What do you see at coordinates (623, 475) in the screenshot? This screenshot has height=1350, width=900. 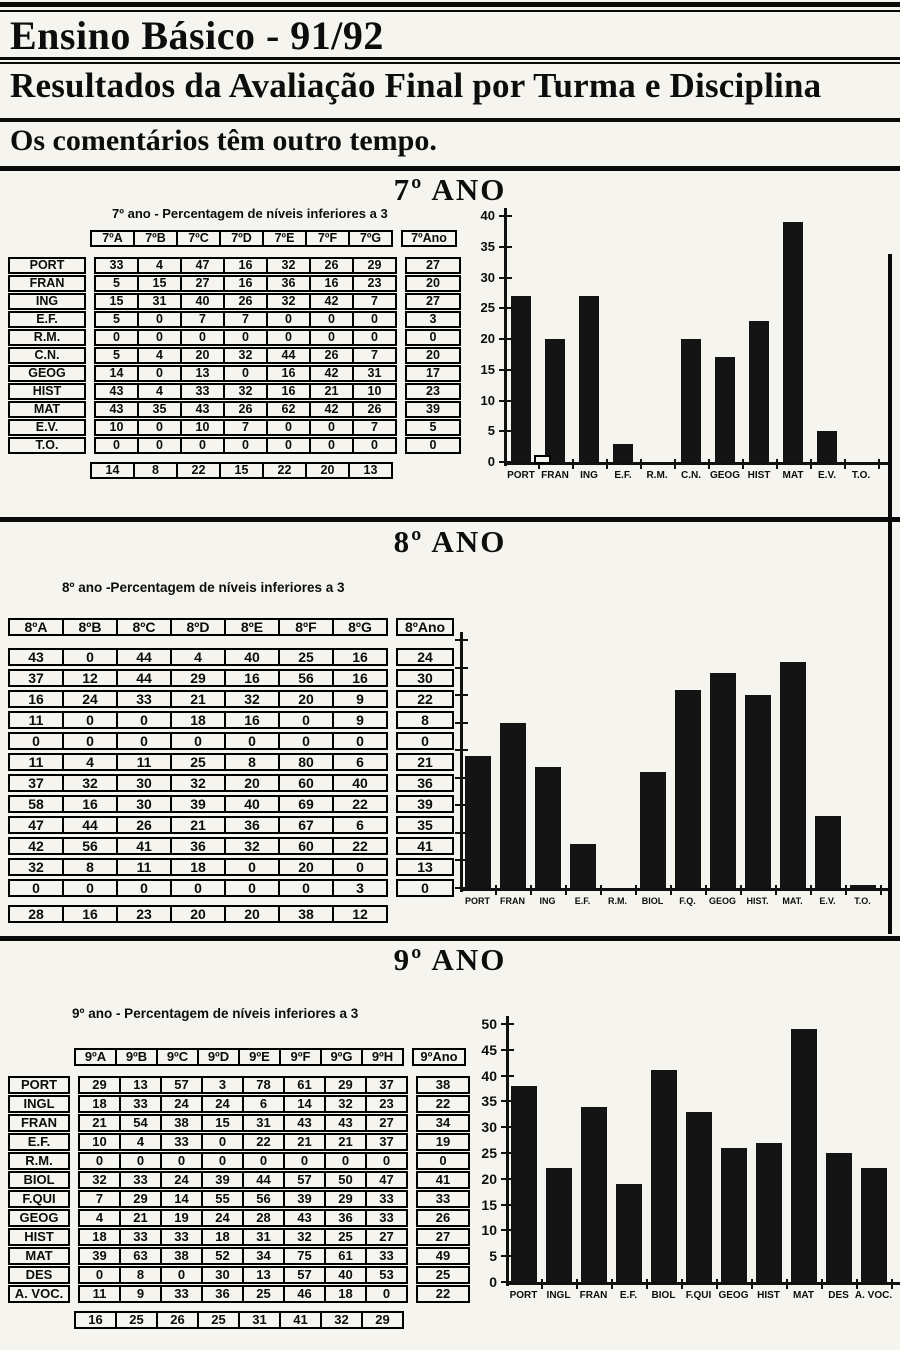 I see `x-axis-label: E.F.` at bounding box center [623, 475].